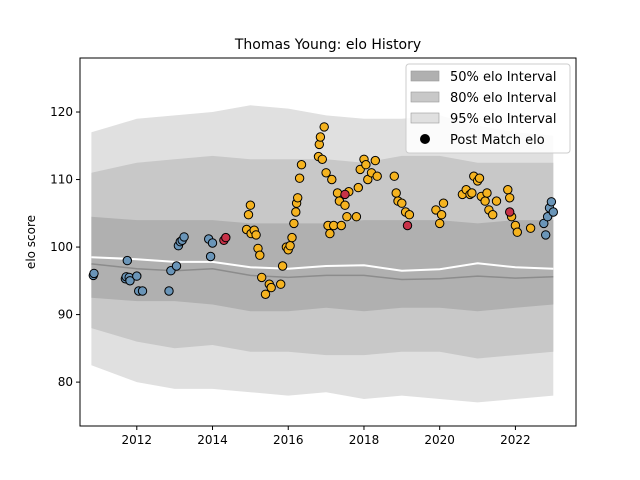  What do you see at coordinates (326, 436) in the screenshot?
I see `x-axis: 2012 2014 2016 2018 2020 2022` at bounding box center [326, 436].